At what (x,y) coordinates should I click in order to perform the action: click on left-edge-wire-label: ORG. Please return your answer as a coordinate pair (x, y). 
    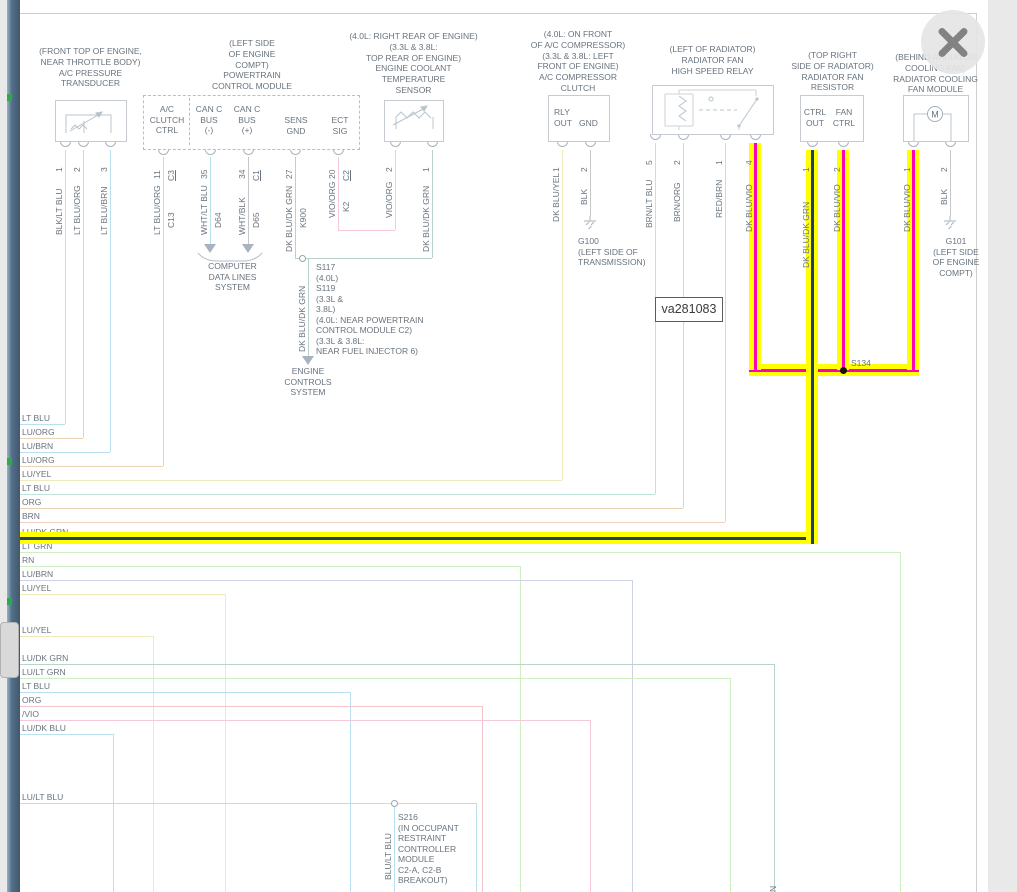
    Looking at the image, I should click on (32, 502).